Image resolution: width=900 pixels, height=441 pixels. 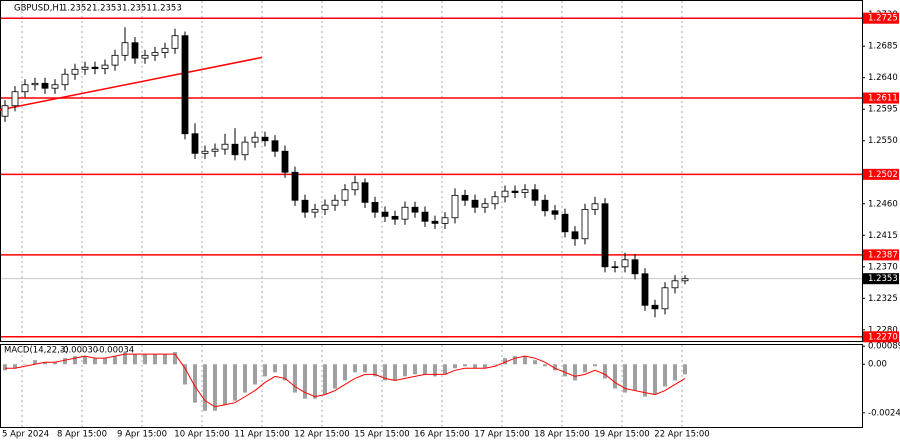 I want to click on x-tick-label: 17 Apr 15:00, so click(x=501, y=435).